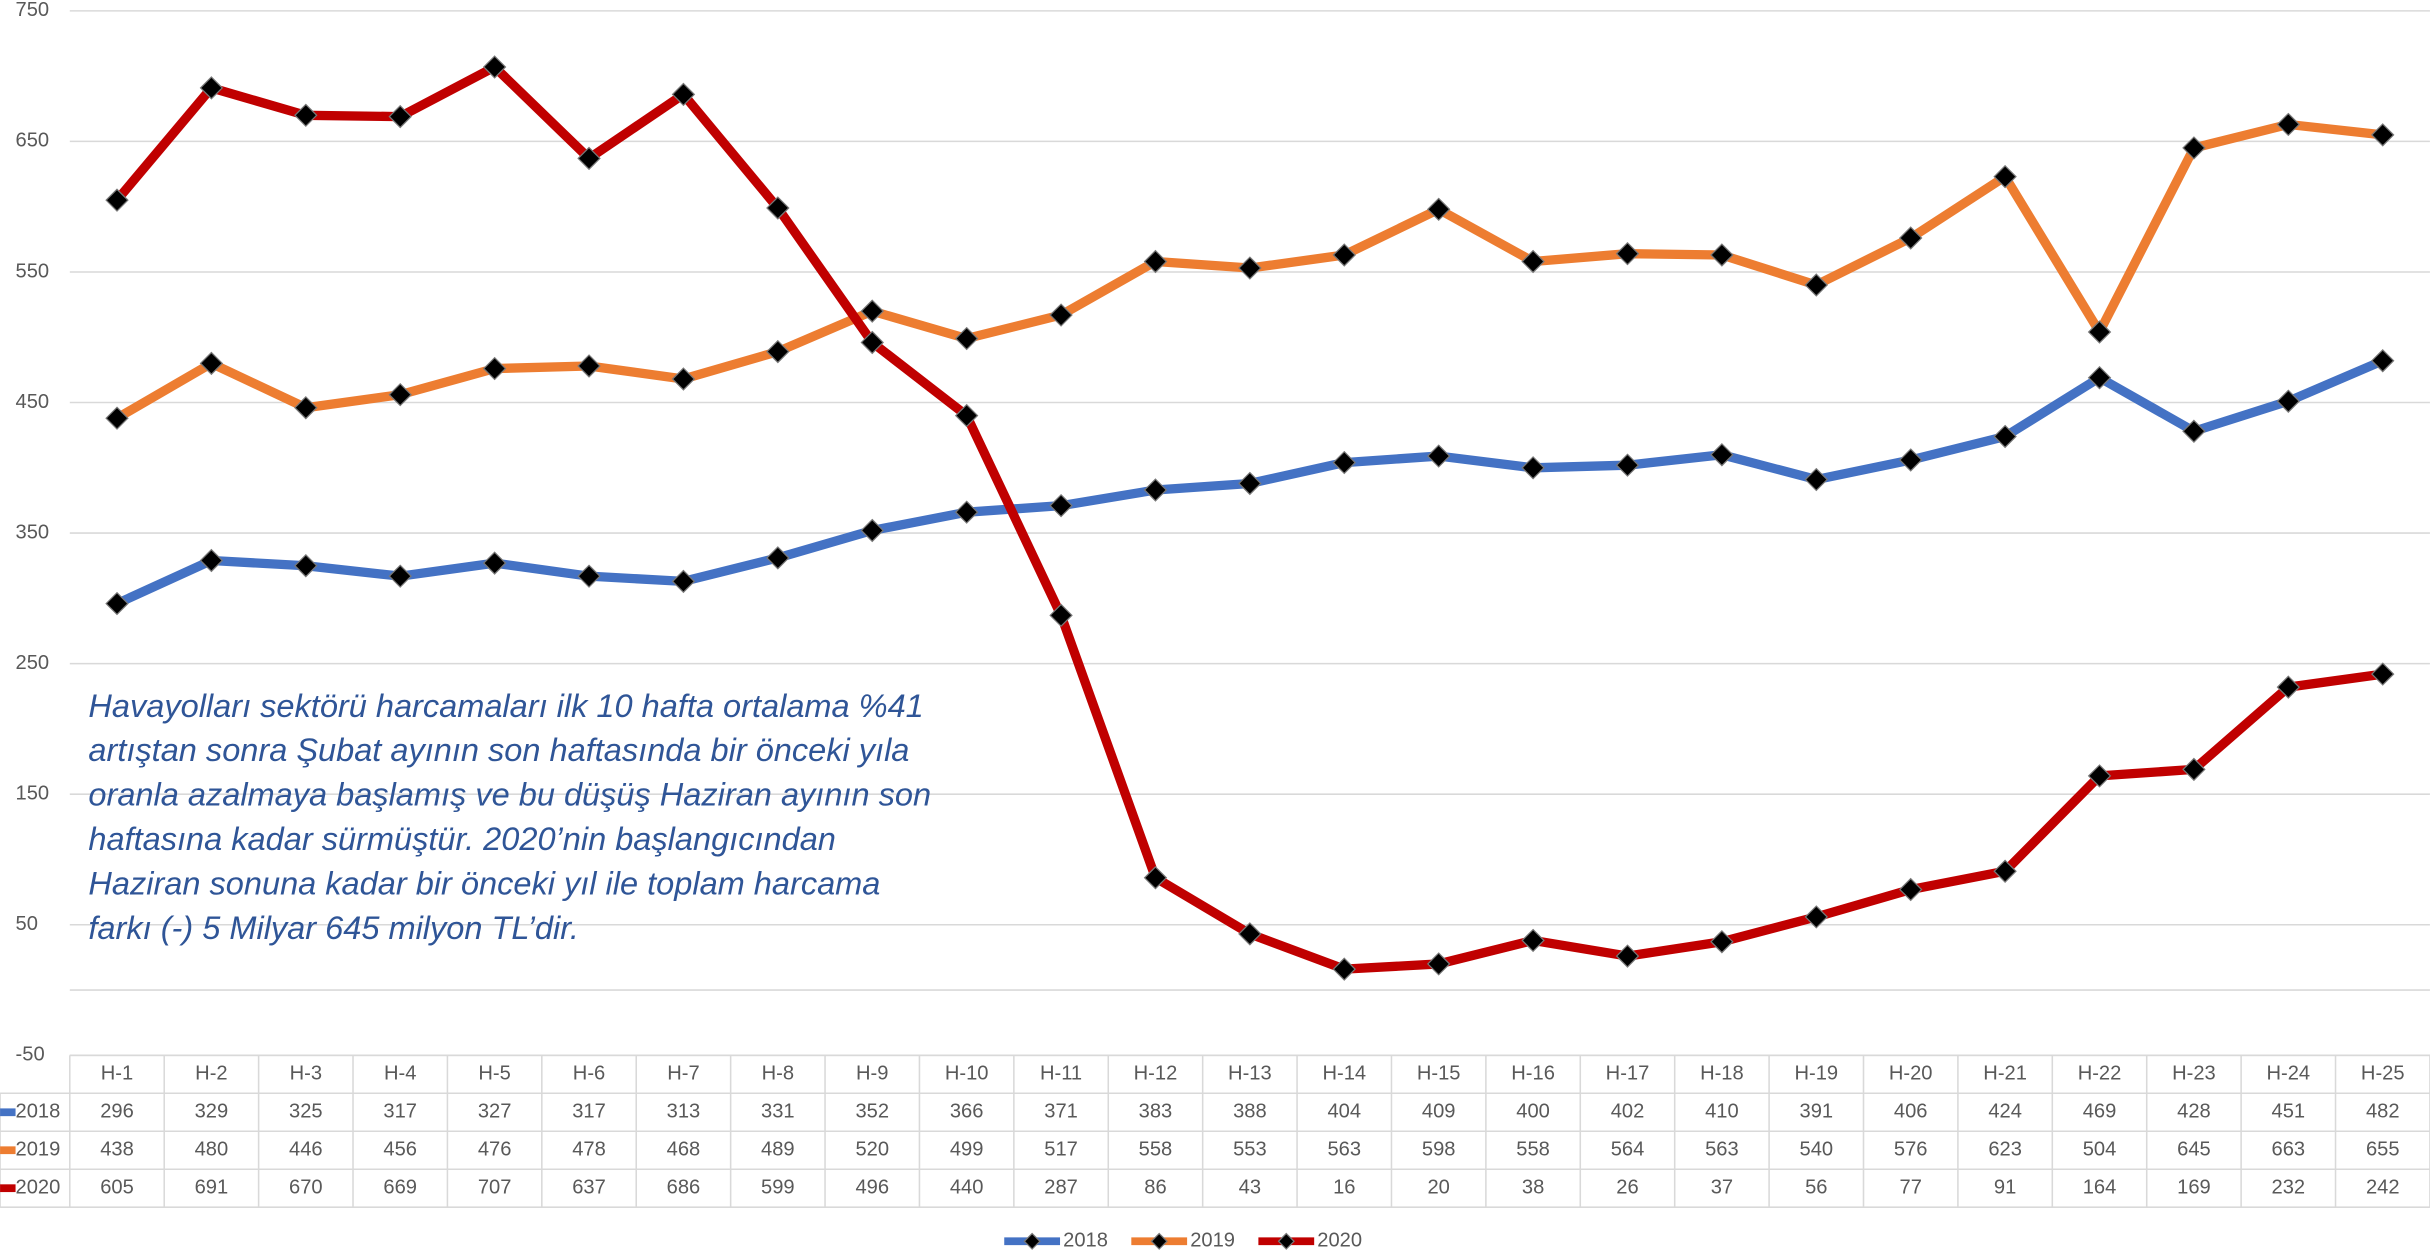  What do you see at coordinates (2005, 1074) in the screenshot?
I see `x-tick-label: H-21` at bounding box center [2005, 1074].